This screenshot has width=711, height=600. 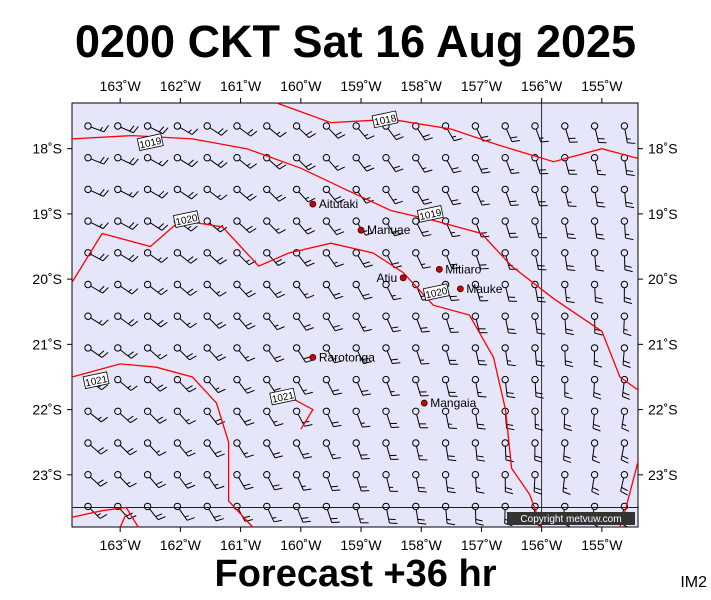 I want to click on top-axis-label: 159˚W, so click(x=361, y=86).